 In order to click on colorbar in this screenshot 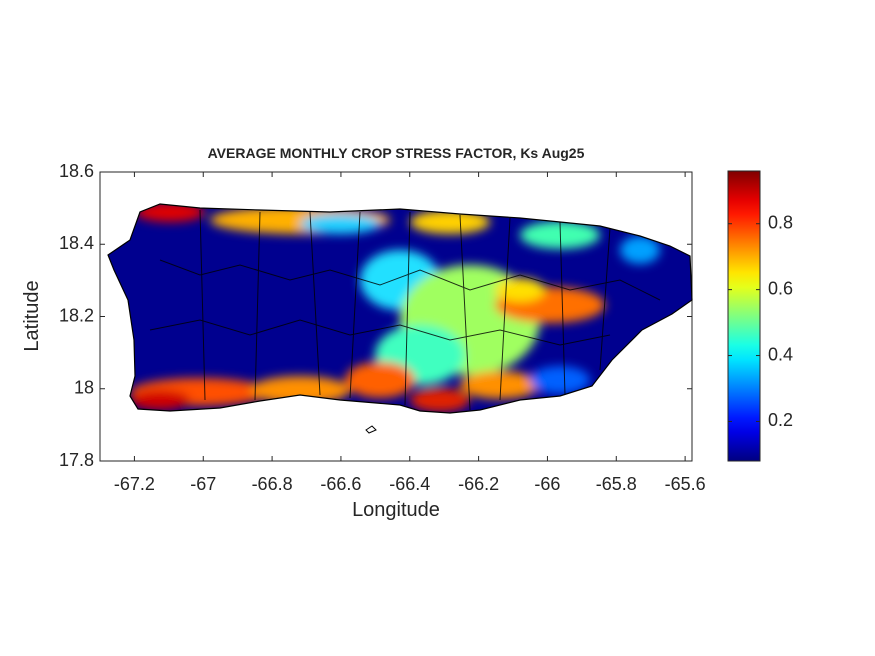, I will do `click(744, 316)`.